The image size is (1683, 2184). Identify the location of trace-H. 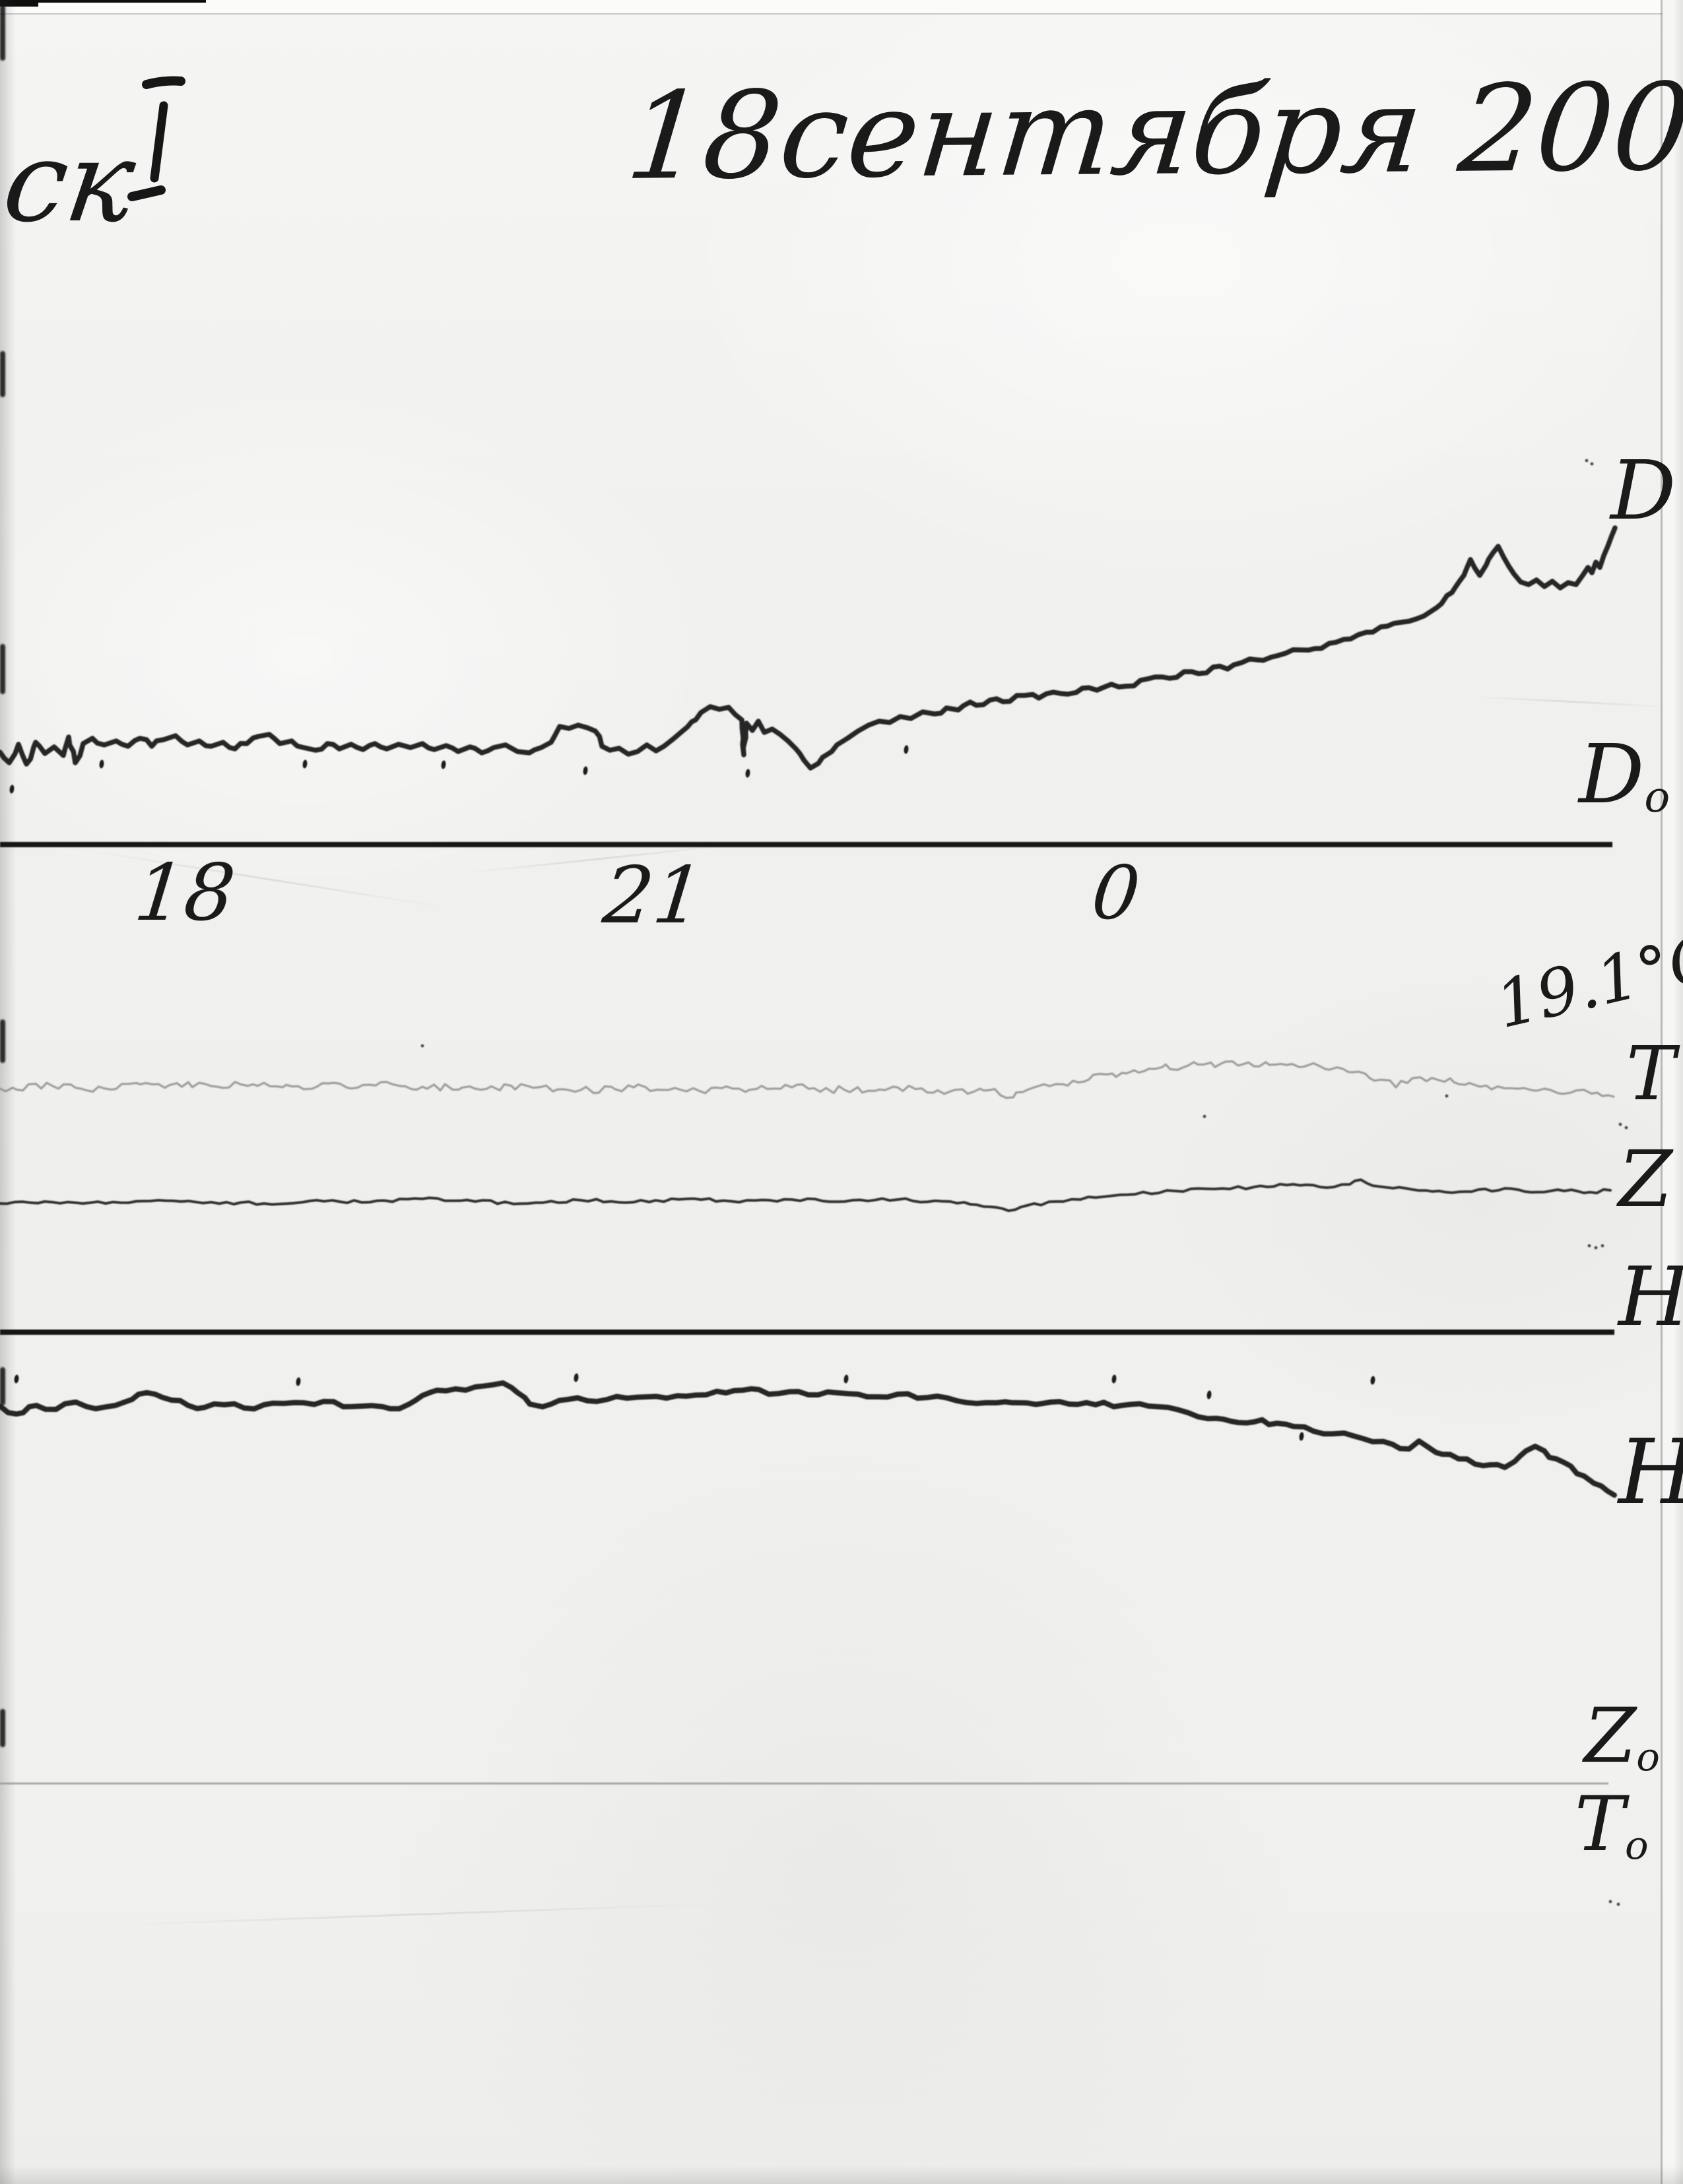
(808, 1439).